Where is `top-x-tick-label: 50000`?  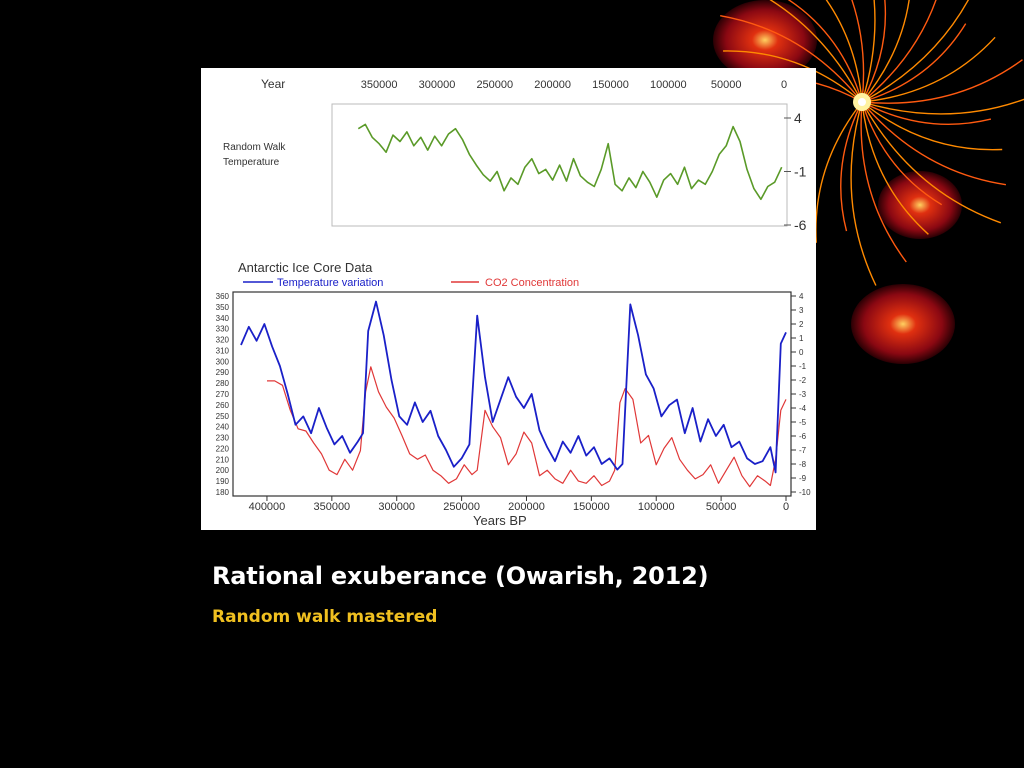
top-x-tick-label: 50000 is located at coordinates (726, 85).